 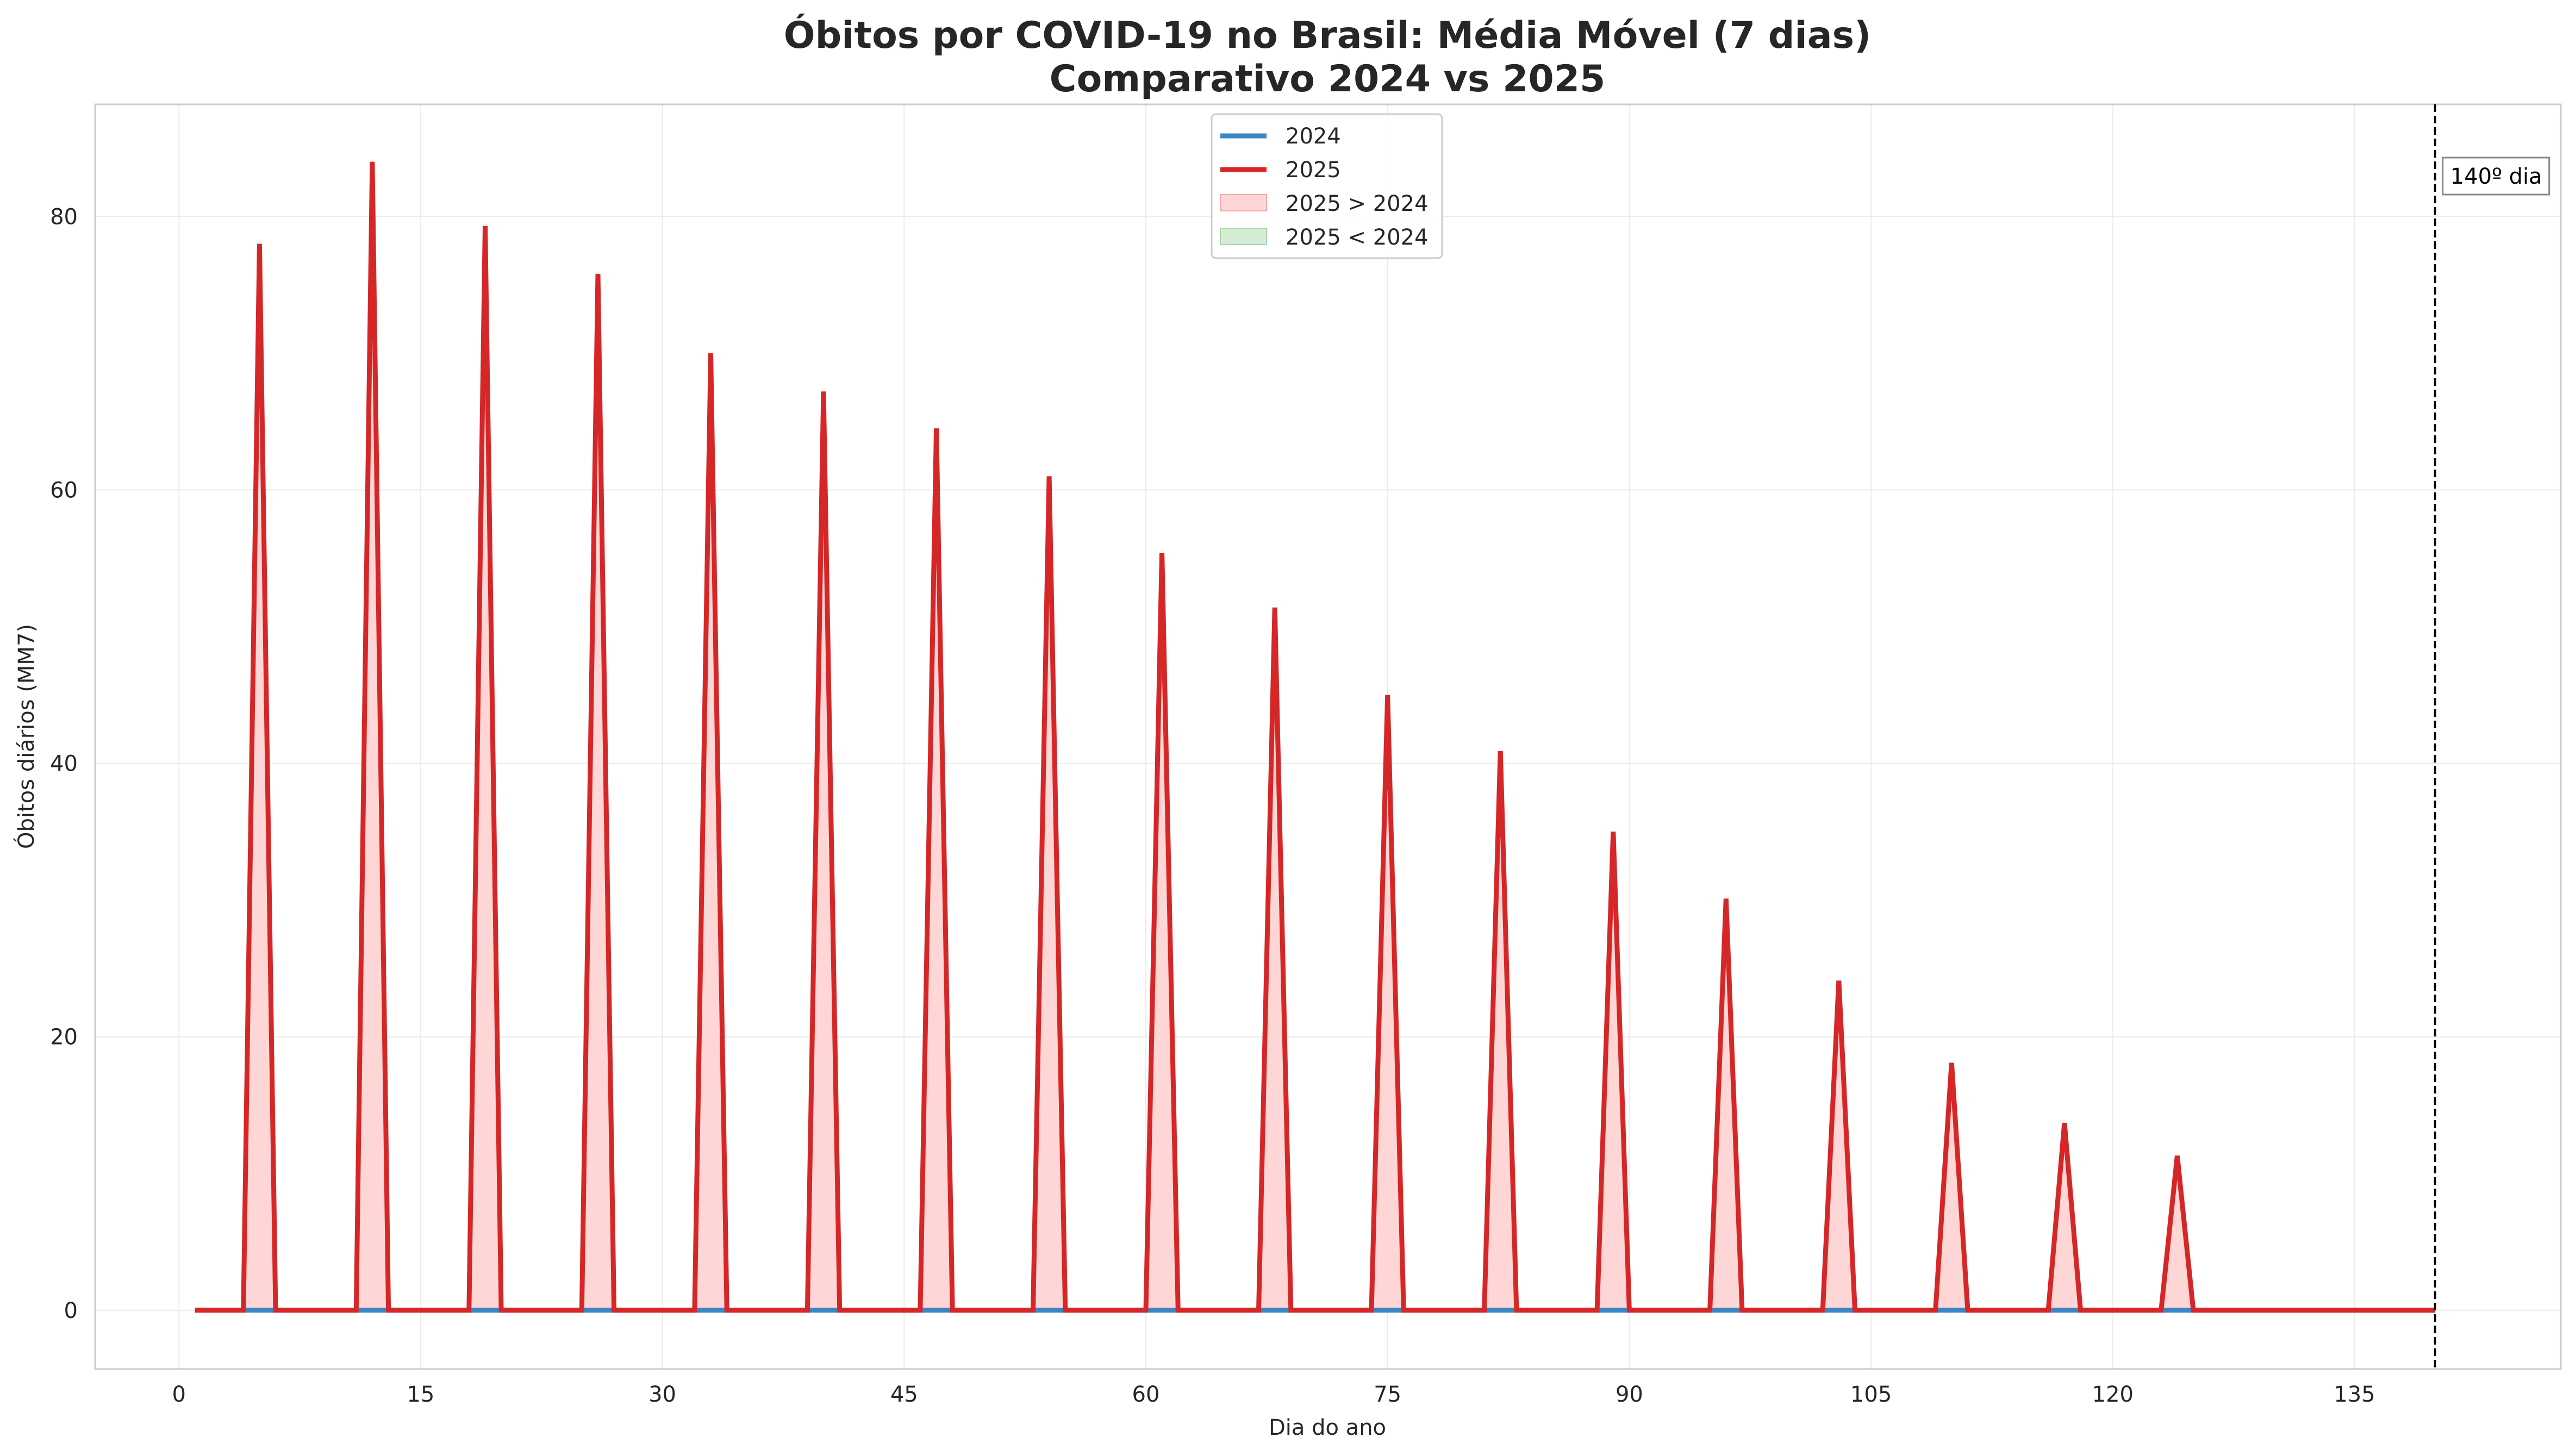 I want to click on y-tick-label: 40, so click(x=64, y=764).